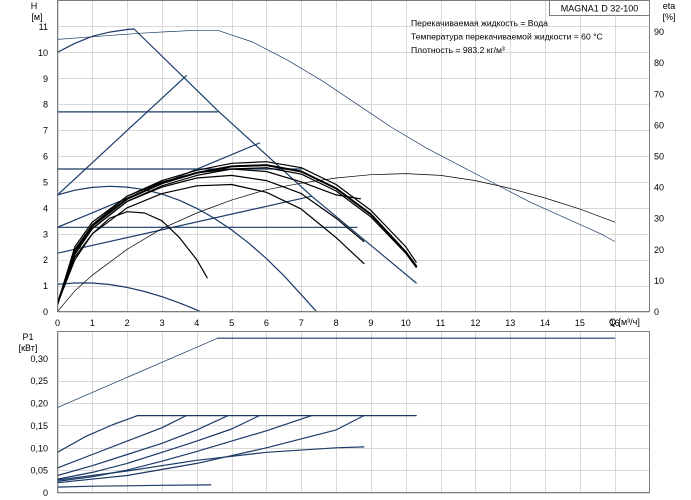  I want to click on x-tick-label: 10, so click(406, 323).